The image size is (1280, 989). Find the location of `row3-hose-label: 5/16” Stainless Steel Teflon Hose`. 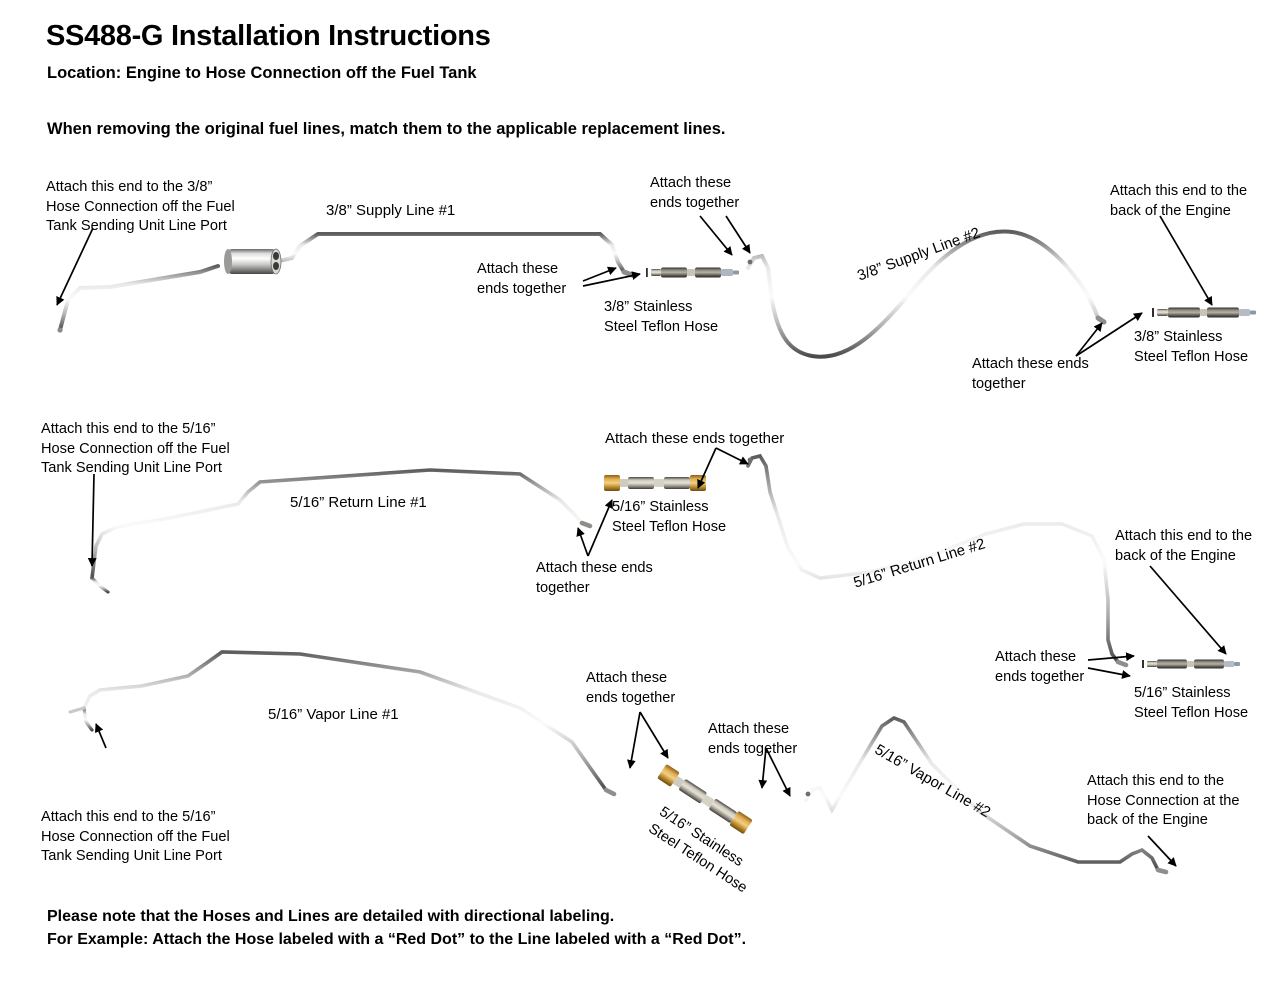

row3-hose-label: 5/16” Stainless Steel Teflon Hose is located at coordinates (698, 849).